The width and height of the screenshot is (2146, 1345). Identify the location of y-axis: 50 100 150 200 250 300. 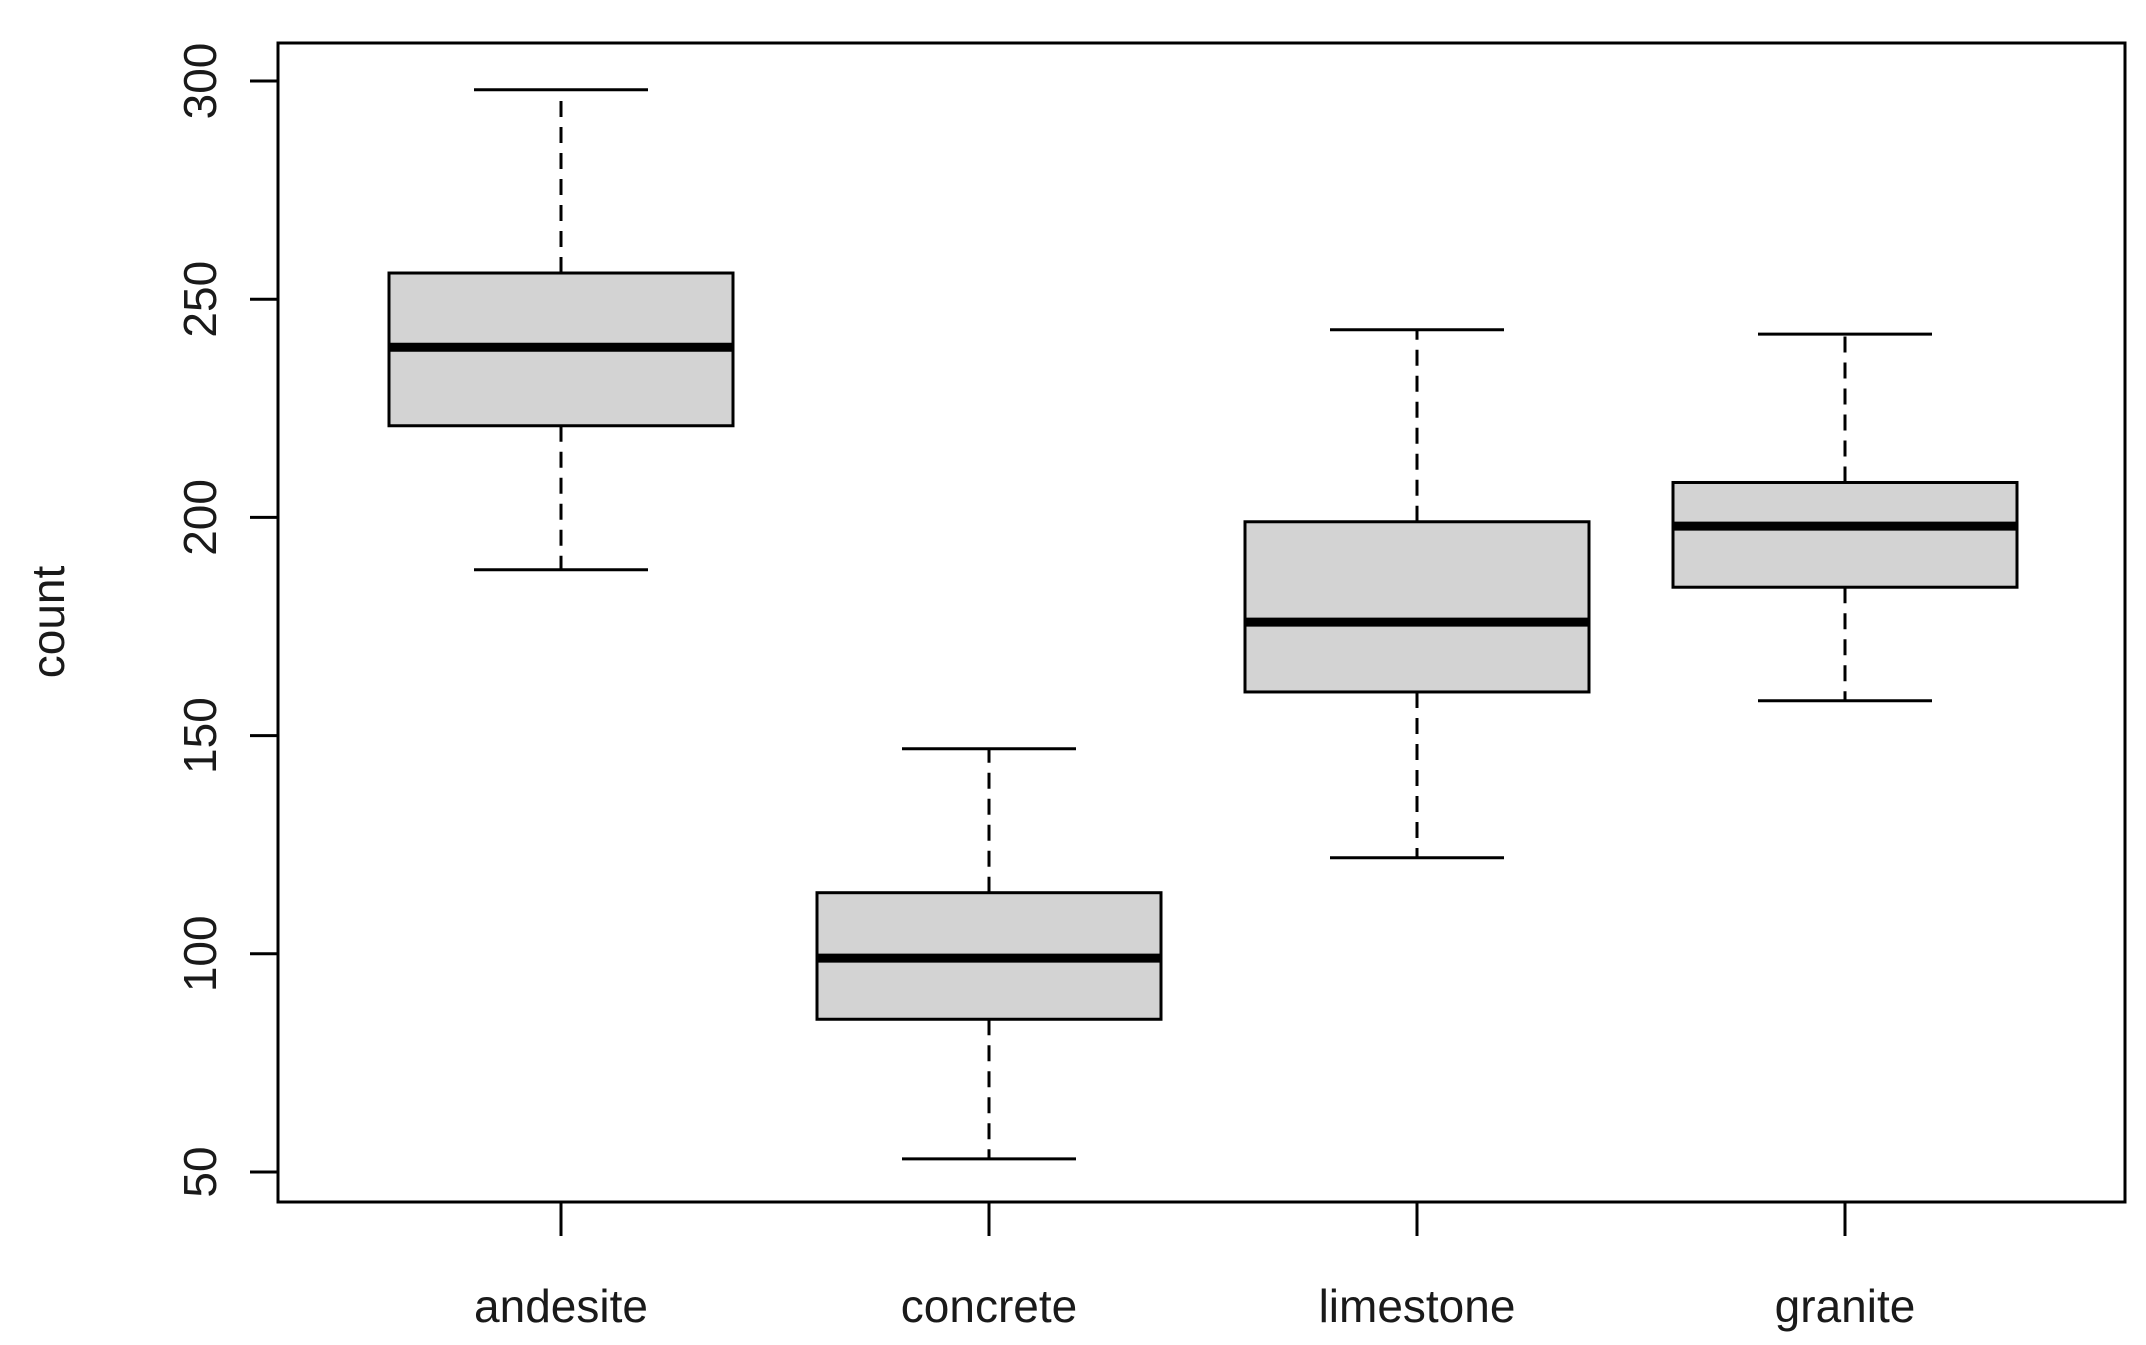
(226, 620).